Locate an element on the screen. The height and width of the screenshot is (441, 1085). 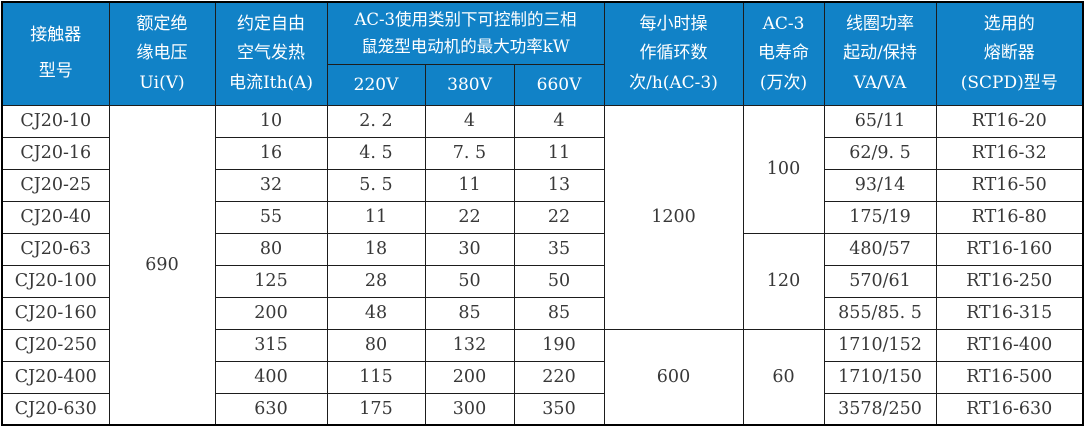
cell-p220: 11 is located at coordinates (376, 217).